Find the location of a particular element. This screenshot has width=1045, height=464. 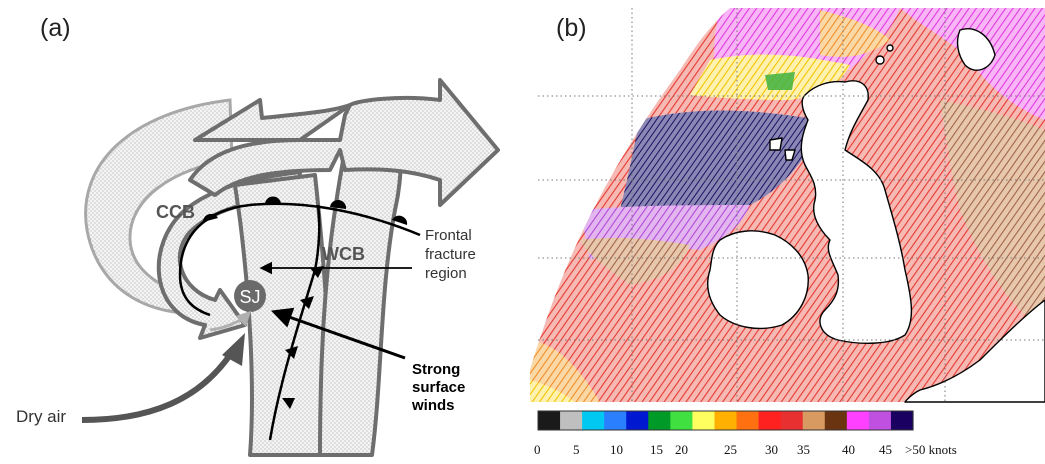

colorbar-tick: 40 is located at coordinates (848, 449).